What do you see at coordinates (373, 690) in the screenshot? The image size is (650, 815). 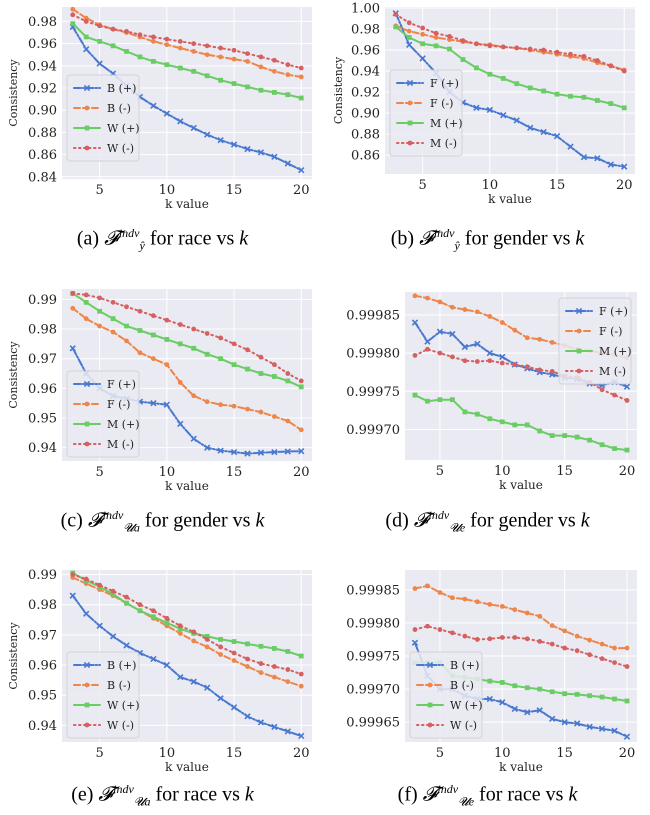 I see `y-tick-label: 0.99970` at bounding box center [373, 690].